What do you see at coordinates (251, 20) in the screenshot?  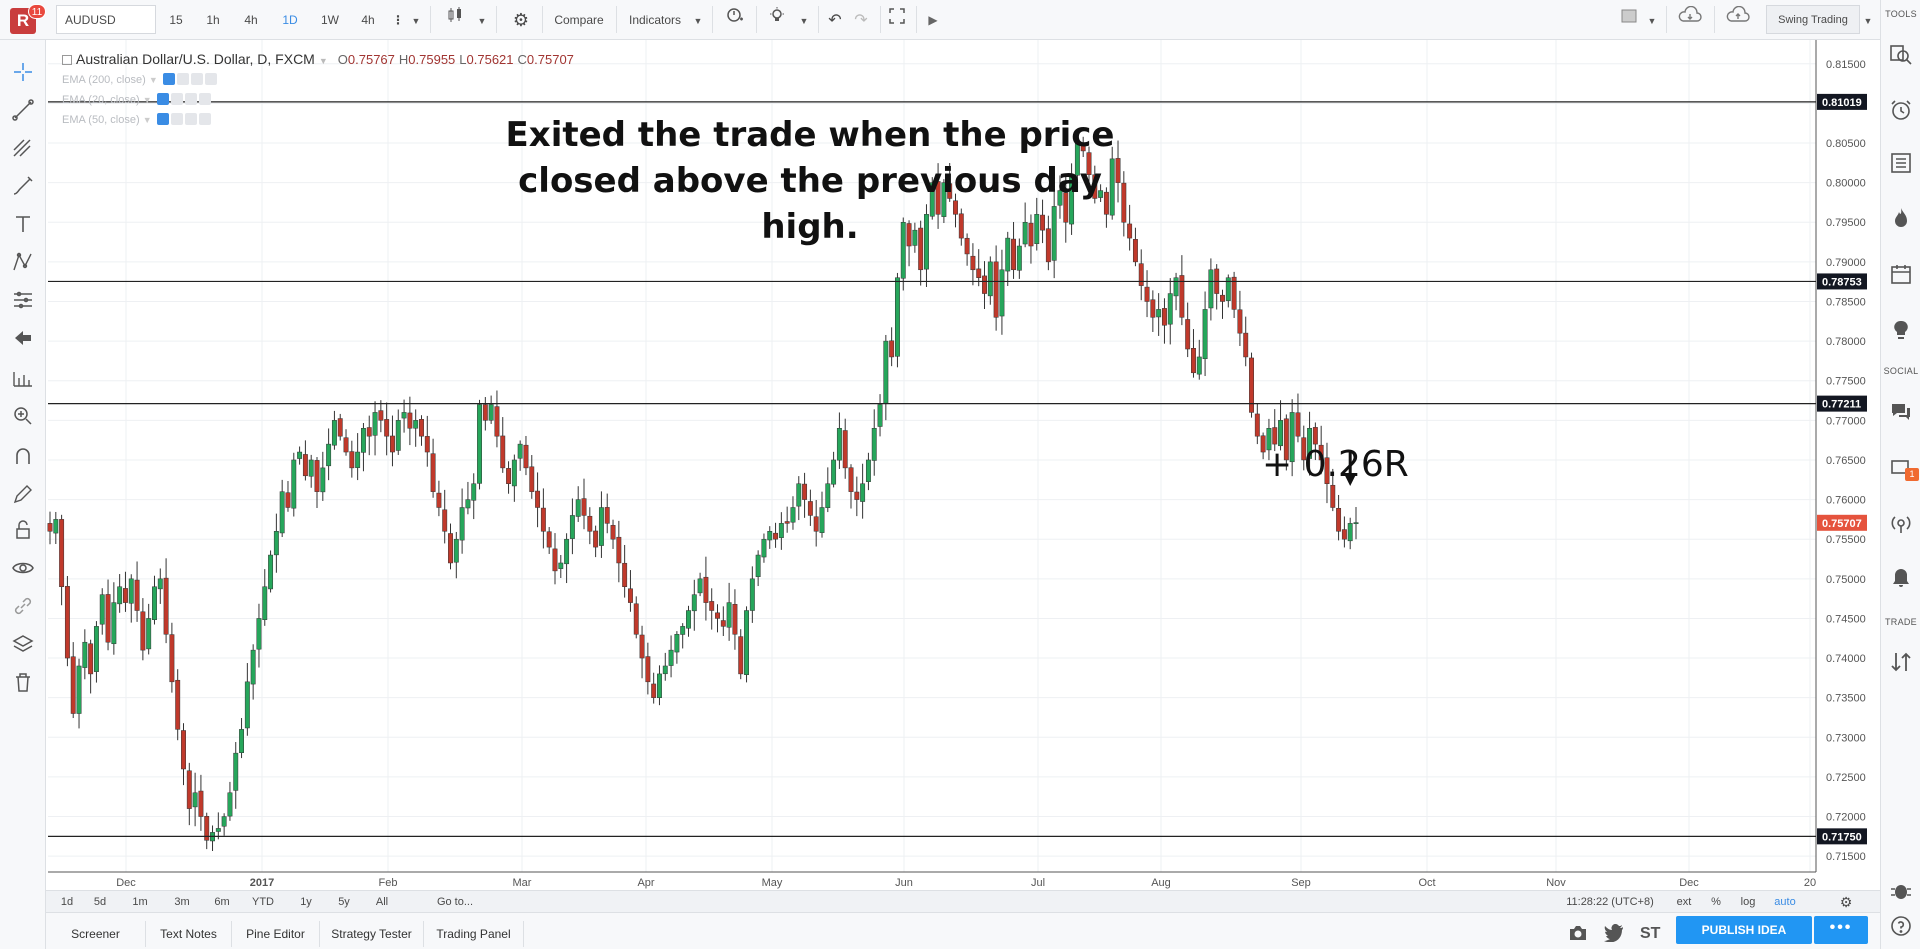 I see `interval-4h: 4h` at bounding box center [251, 20].